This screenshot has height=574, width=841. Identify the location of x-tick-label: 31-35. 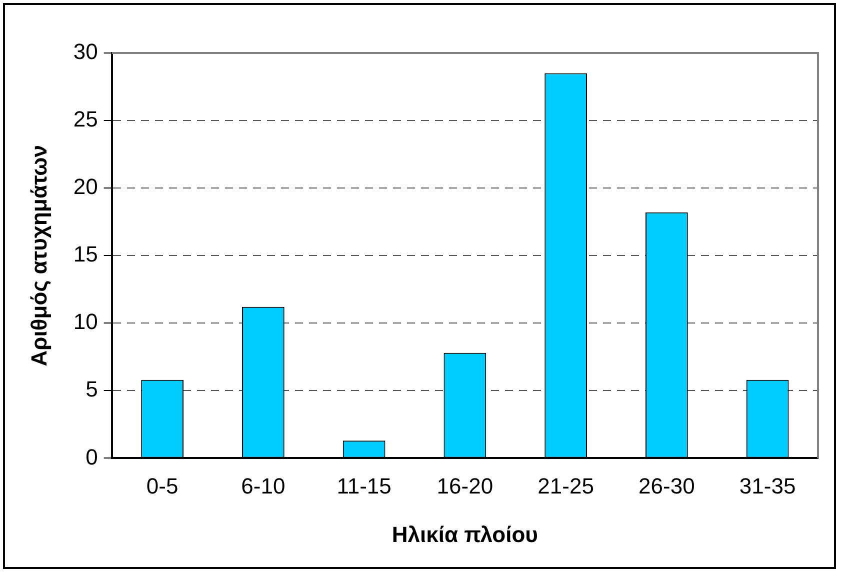
(767, 485).